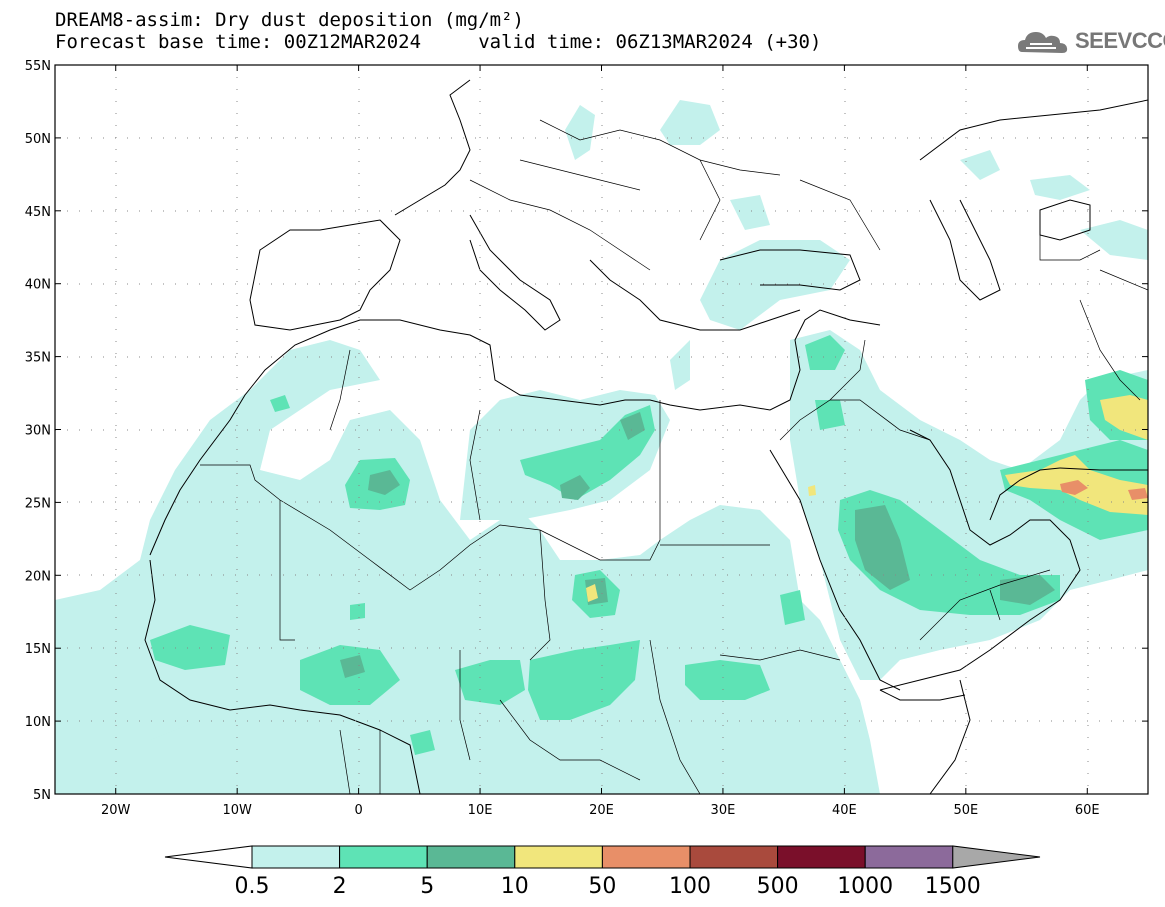  Describe the element at coordinates (38, 503) in the screenshot. I see `lat-tick-label: 25N` at that location.